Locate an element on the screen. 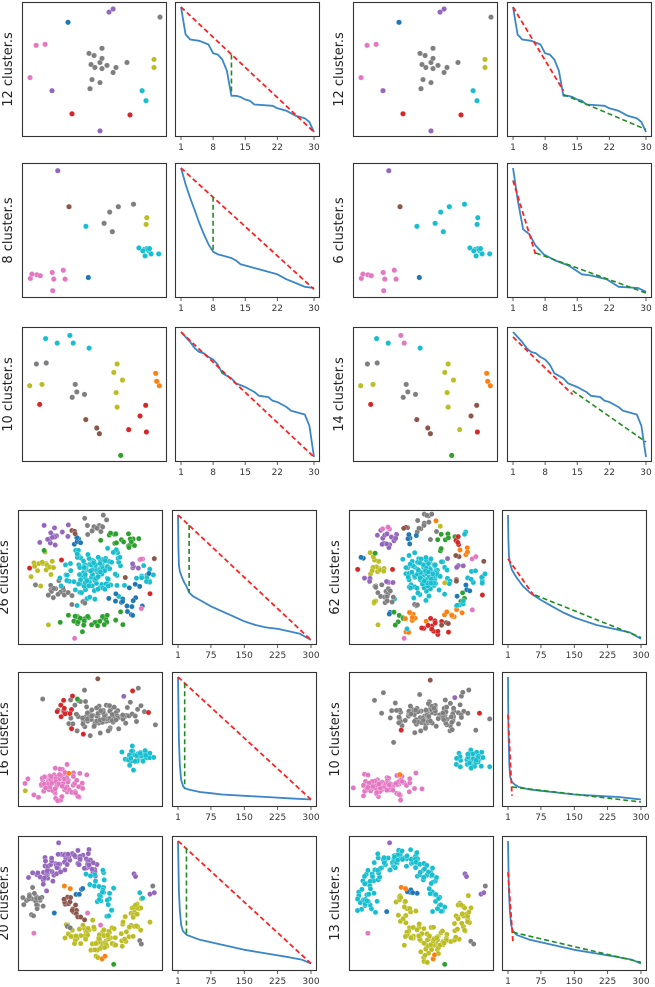  x-tick-label: 75 is located at coordinates (210, 982).